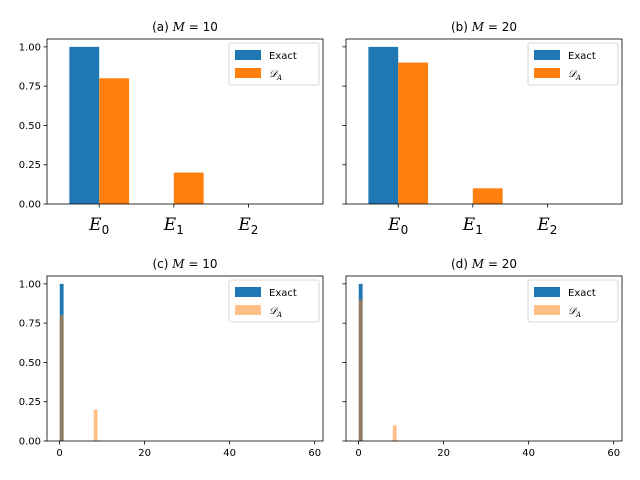 The width and height of the screenshot is (640, 480). I want to click on panel-title: (c) M = 10, so click(184, 264).